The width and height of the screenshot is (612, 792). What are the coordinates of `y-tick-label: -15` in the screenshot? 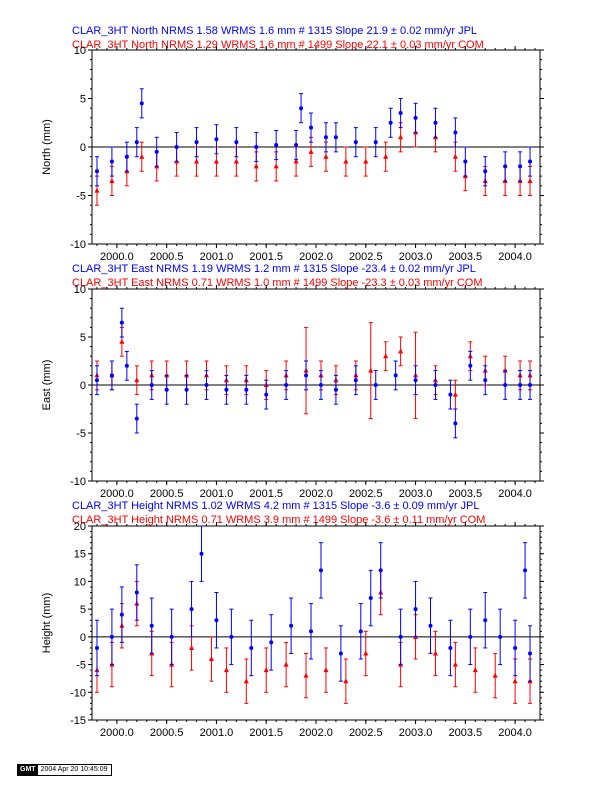 It's located at (78, 721).